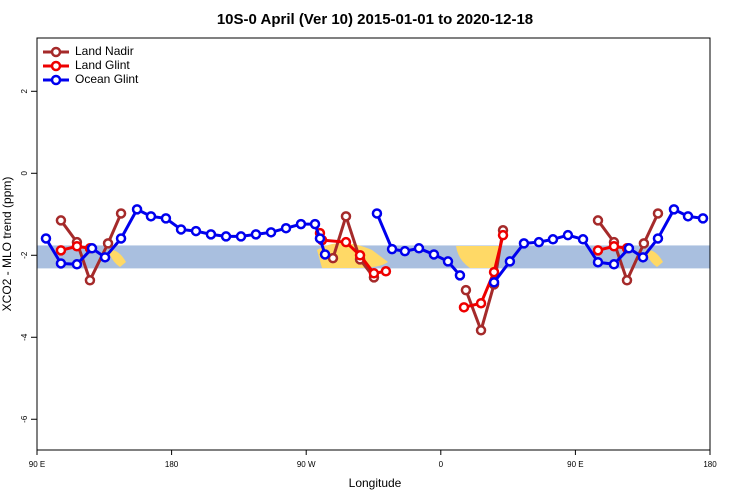 The height and width of the screenshot is (500, 750). Describe the element at coordinates (441, 464) in the screenshot. I see `x-tick-label: 0` at that location.